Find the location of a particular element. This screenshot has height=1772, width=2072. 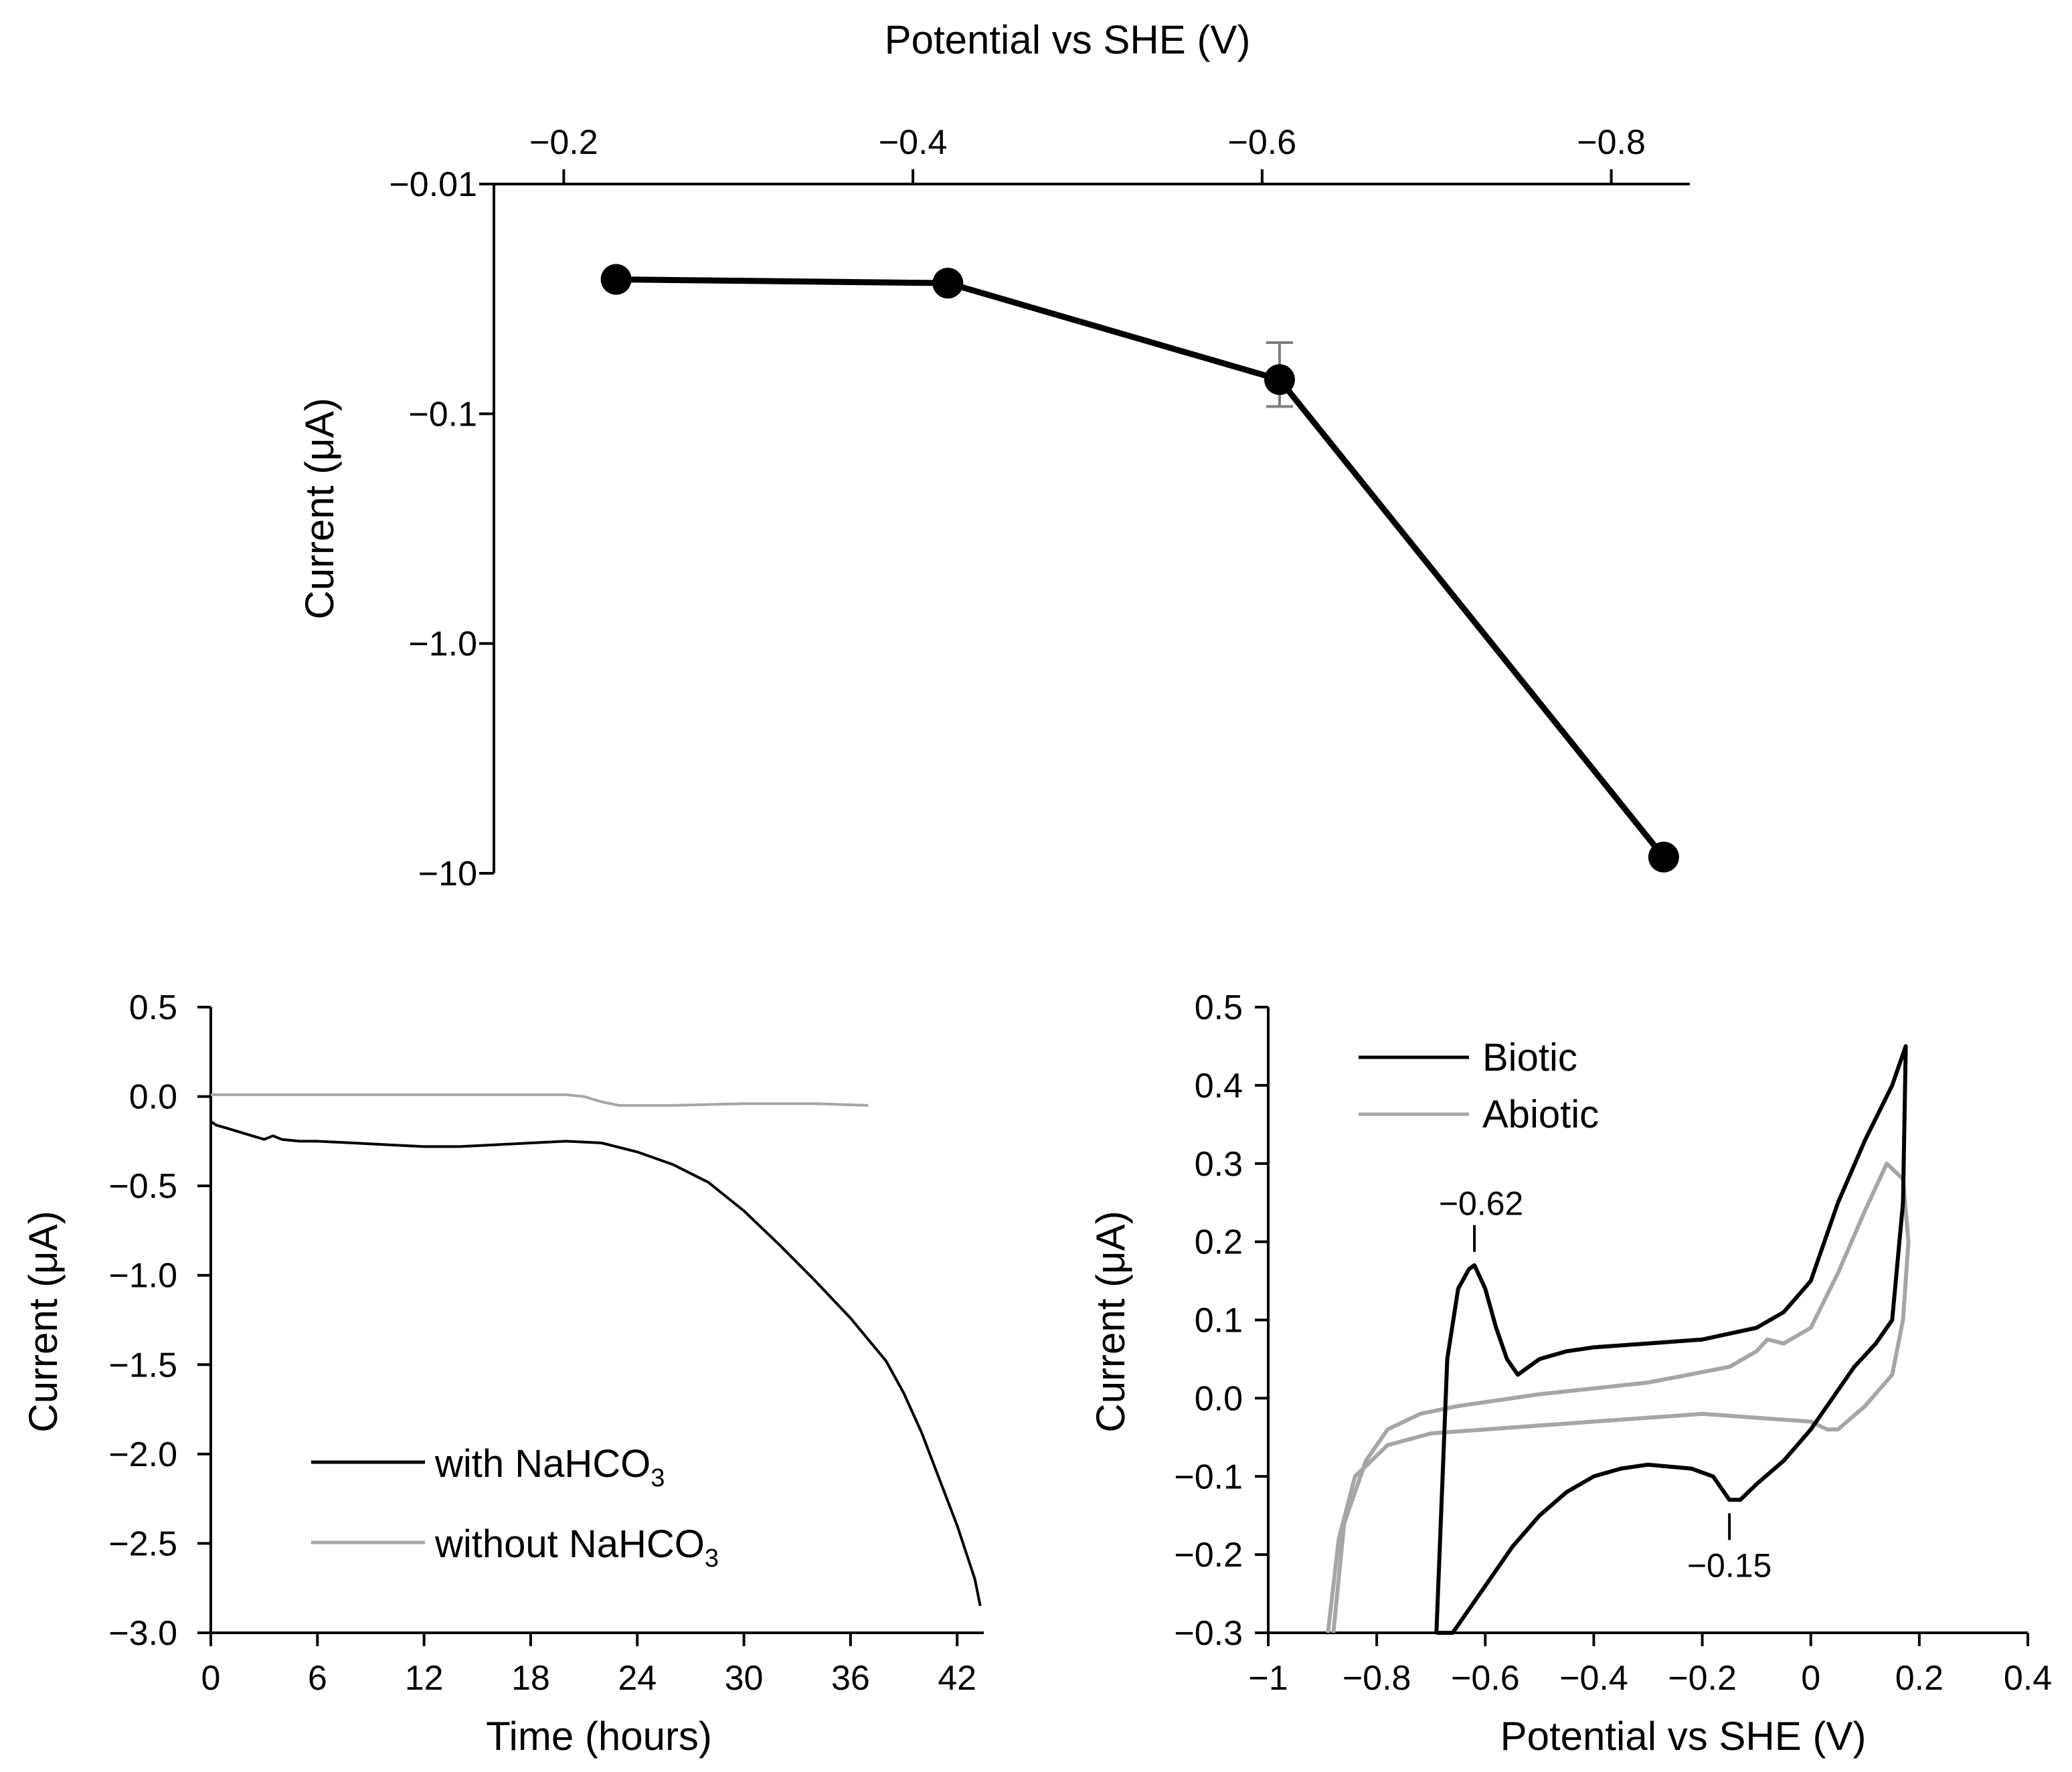

top-y-tick-label: −10 is located at coordinates (447, 874).